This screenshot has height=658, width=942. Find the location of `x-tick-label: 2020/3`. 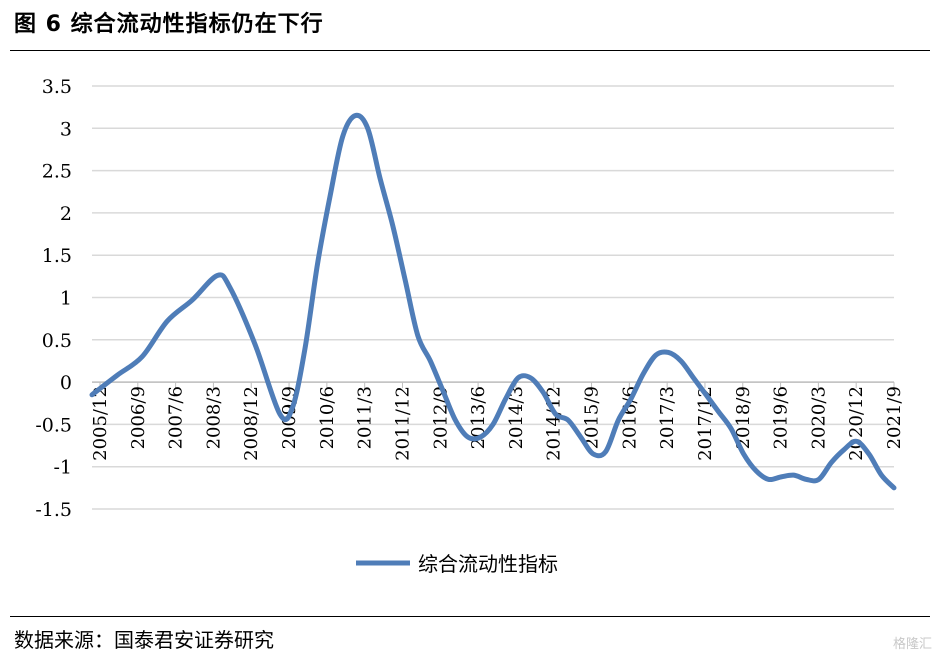

x-tick-label: 2020/3 is located at coordinates (818, 417).